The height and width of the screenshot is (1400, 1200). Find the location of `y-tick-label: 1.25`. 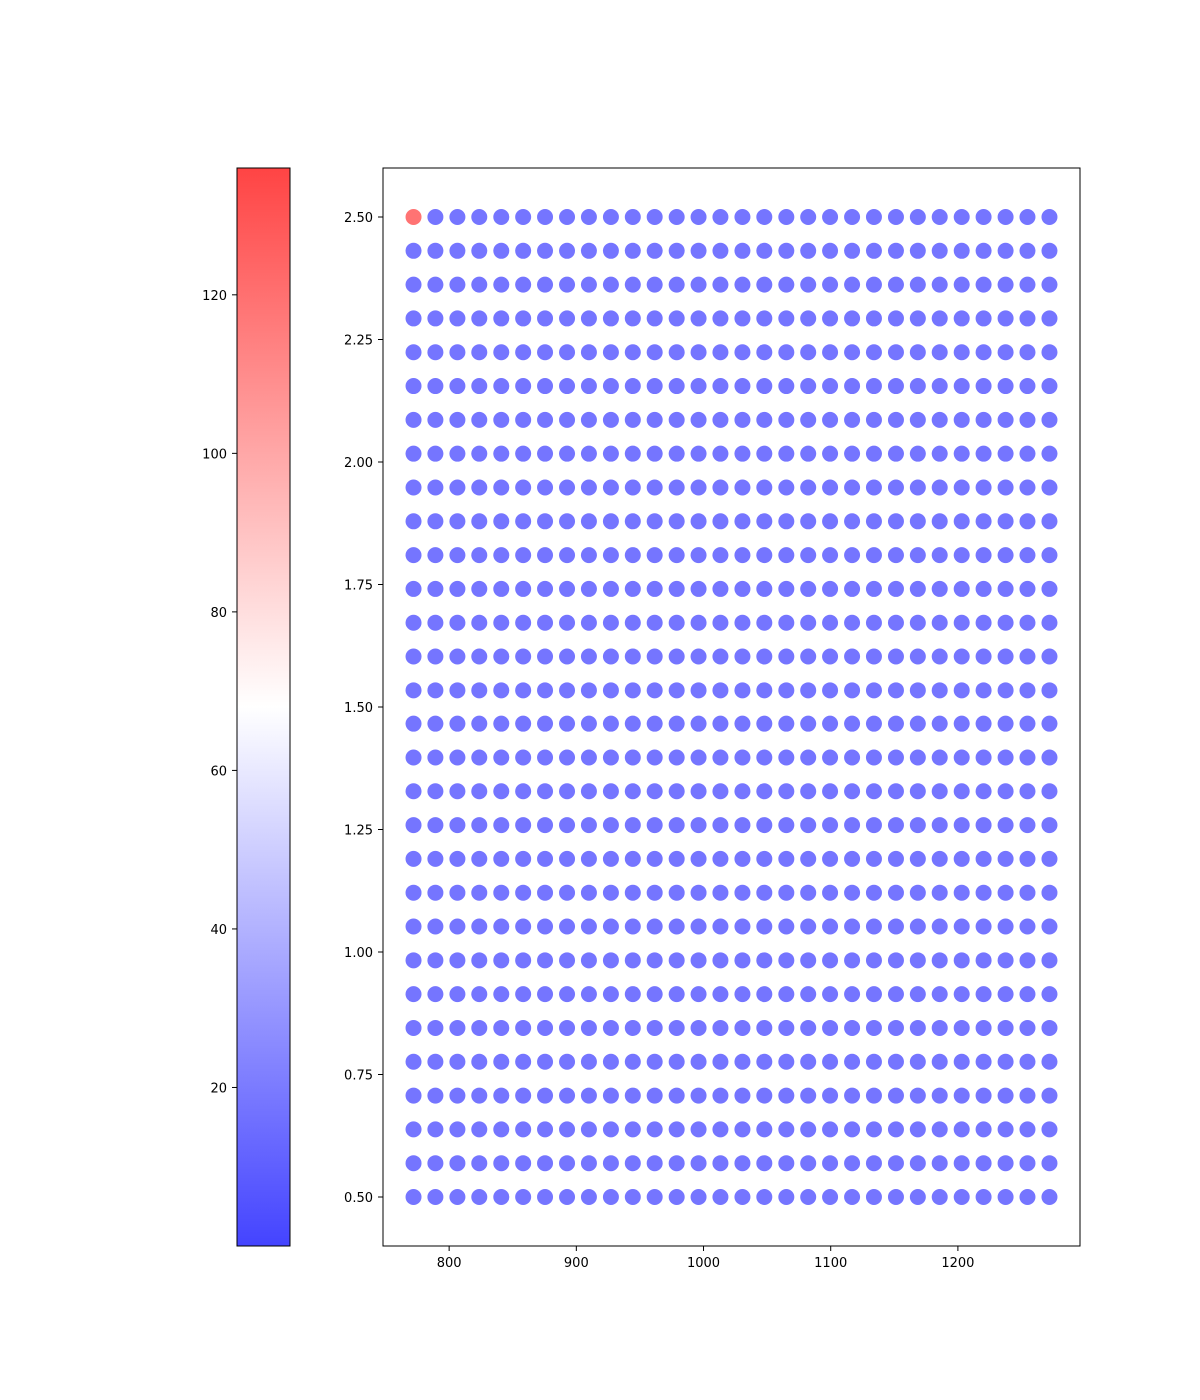

y-tick-label: 1.25 is located at coordinates (358, 831).